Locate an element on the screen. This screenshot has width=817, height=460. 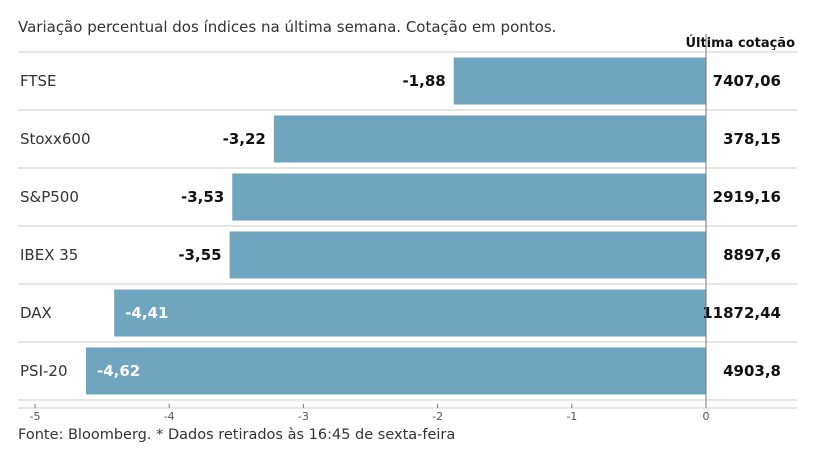
bar-s-p500 is located at coordinates (469, 197).